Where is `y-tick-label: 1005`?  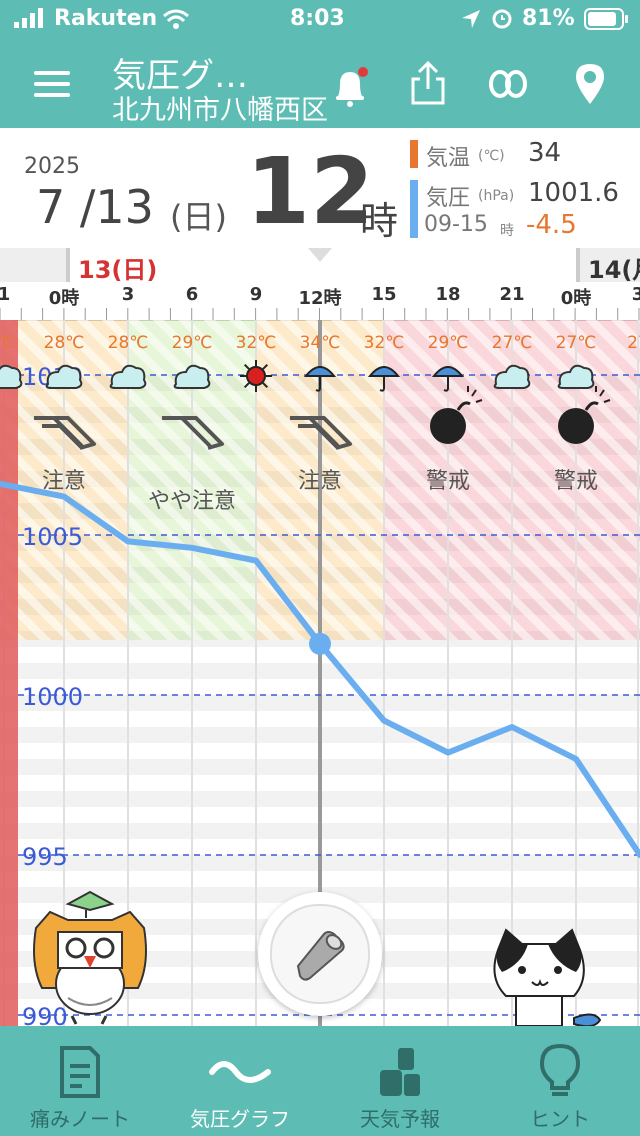
y-tick-label: 1005 is located at coordinates (52, 537).